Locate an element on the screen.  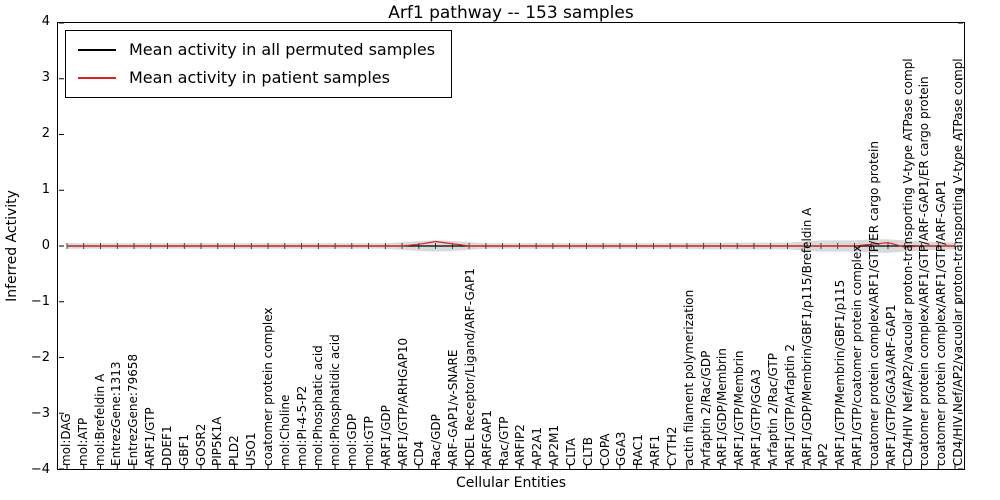
x-tick-label: mol:GDP is located at coordinates (352, 439).